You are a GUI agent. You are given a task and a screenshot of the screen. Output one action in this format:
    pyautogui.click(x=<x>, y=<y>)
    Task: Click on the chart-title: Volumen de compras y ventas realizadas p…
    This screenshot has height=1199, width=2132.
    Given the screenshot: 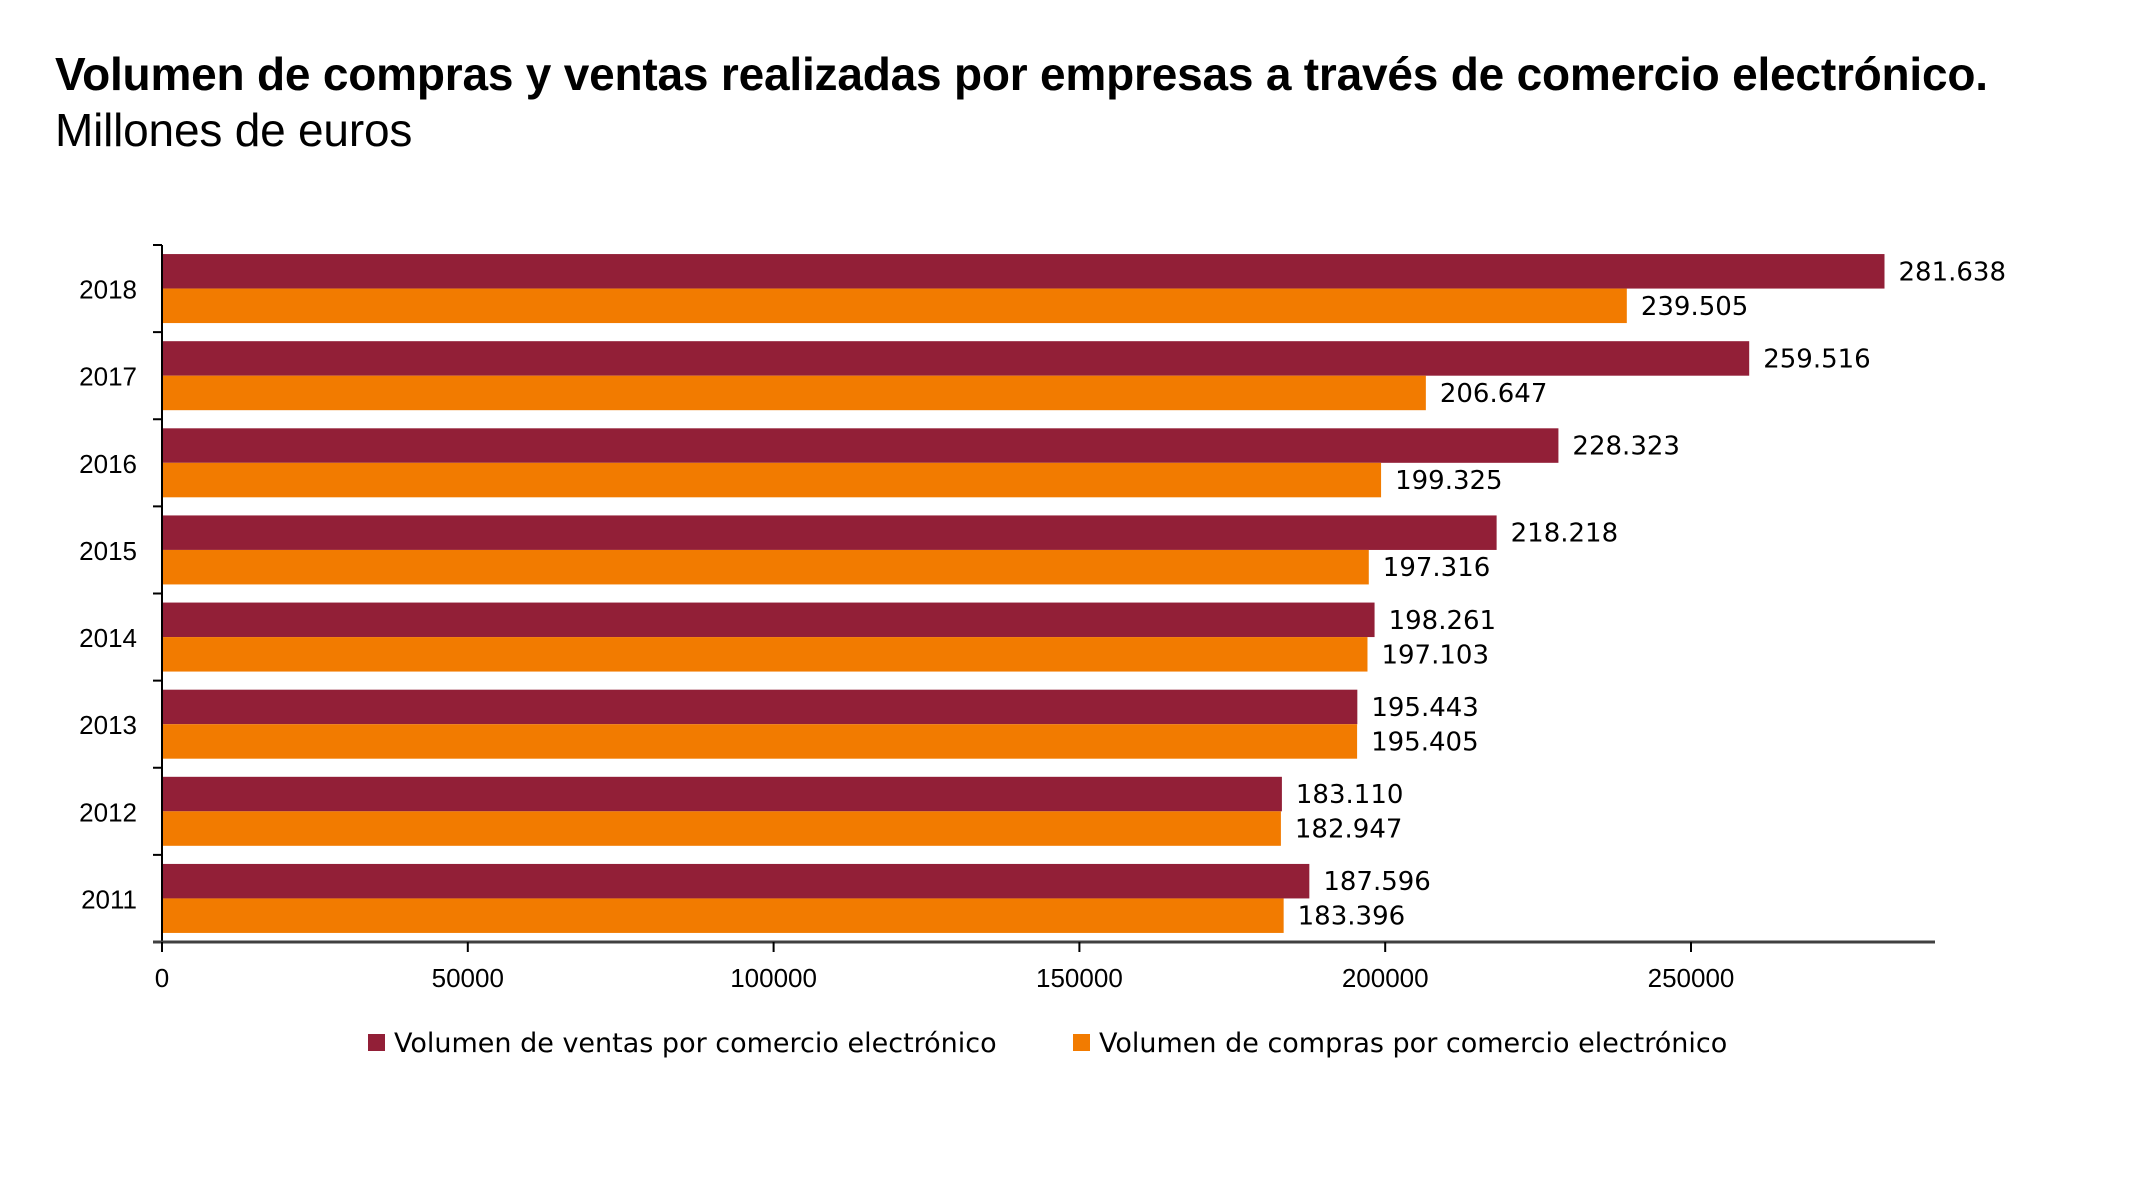 What is the action you would take?
    pyautogui.click(x=1055, y=102)
    